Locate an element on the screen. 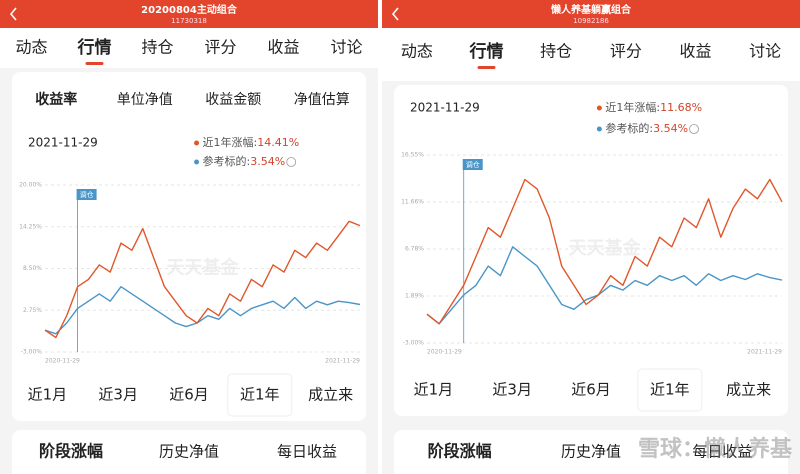 Image resolution: width=800 pixels, height=474 pixels. y-tick-label: 6.78% is located at coordinates (414, 248).